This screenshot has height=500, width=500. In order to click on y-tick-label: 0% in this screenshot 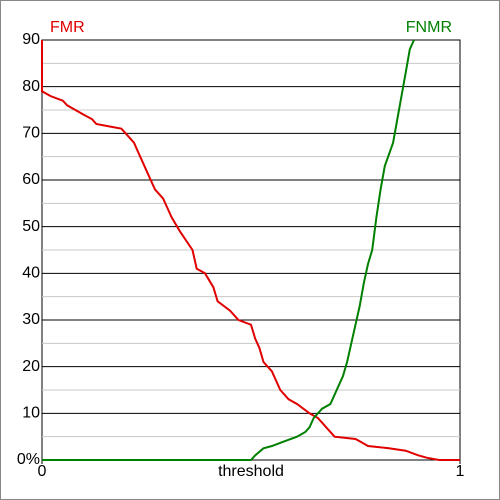, I will do `click(28, 459)`.